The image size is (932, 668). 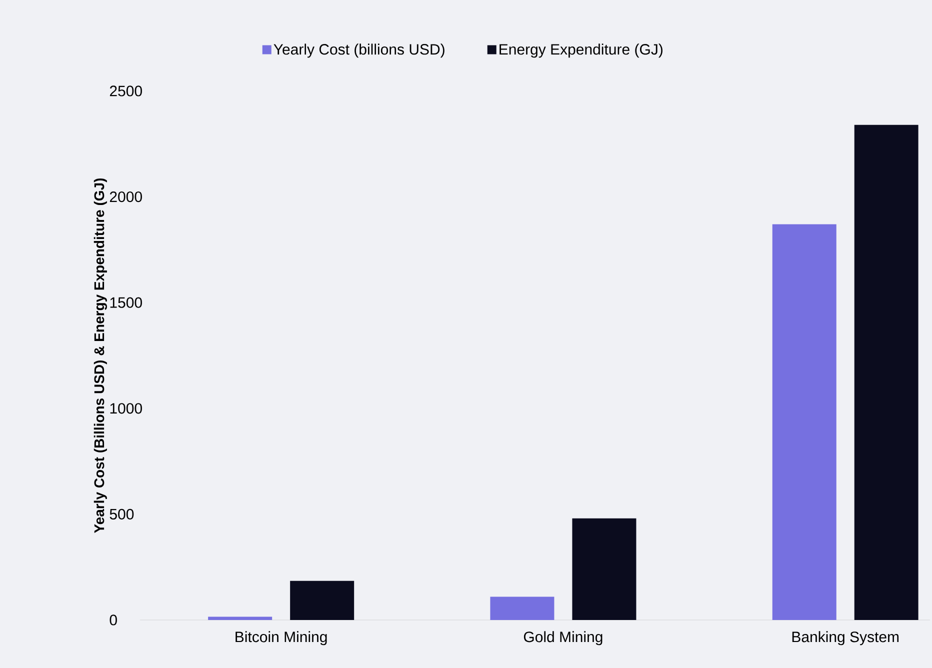 I want to click on x-tick-label: Banking System, so click(x=845, y=638).